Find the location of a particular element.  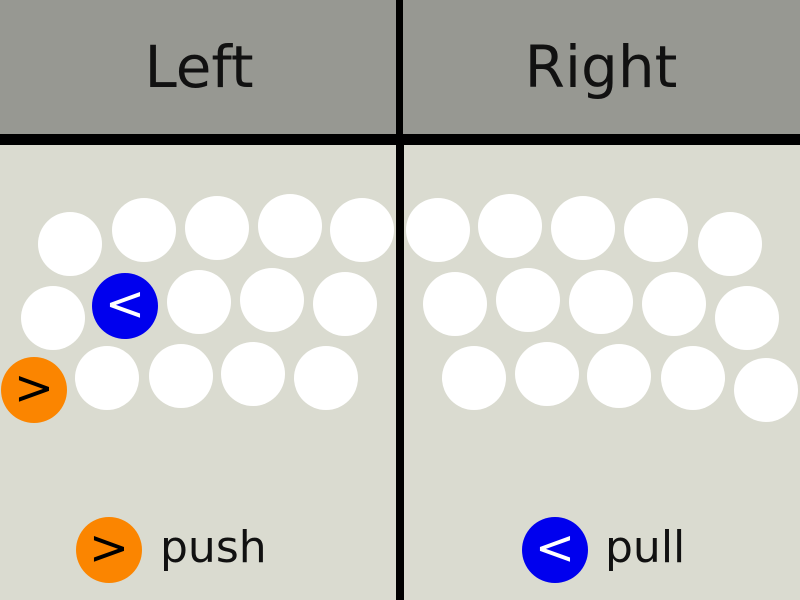

legend-pull-label: pull is located at coordinates (645, 547).